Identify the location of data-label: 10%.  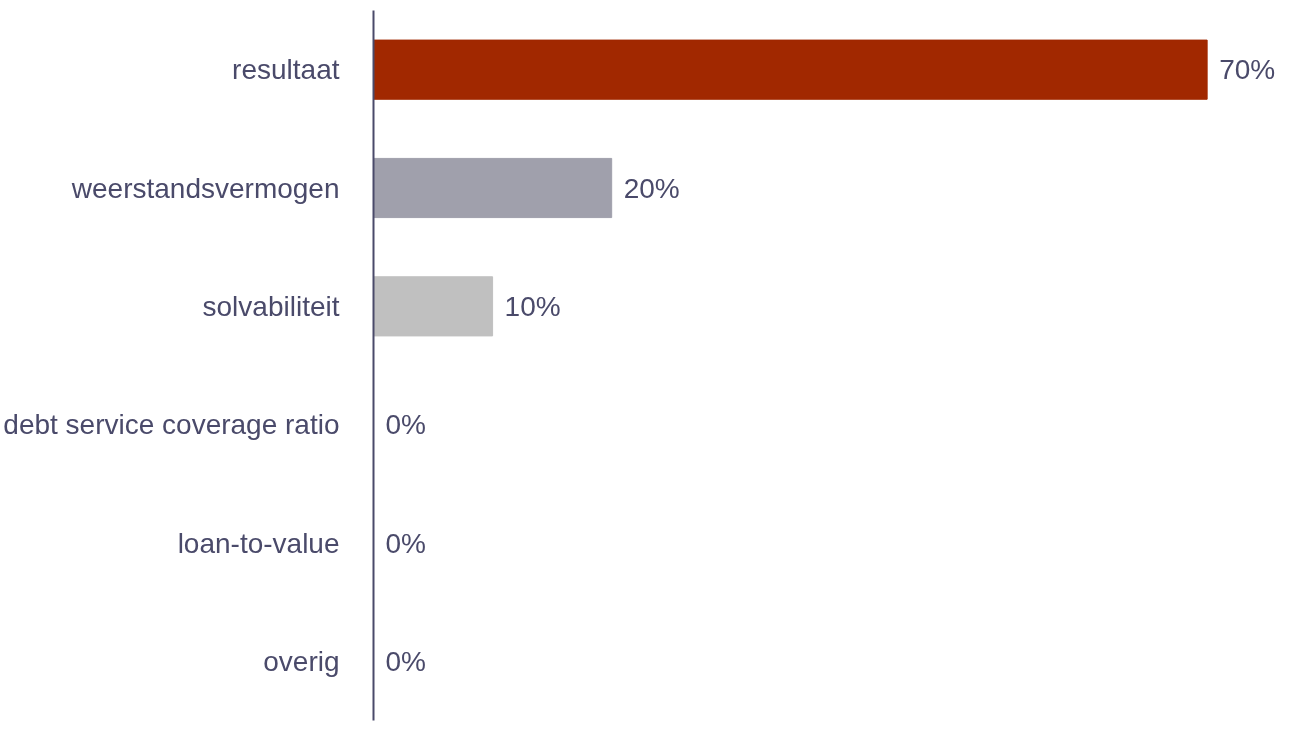
(532, 306).